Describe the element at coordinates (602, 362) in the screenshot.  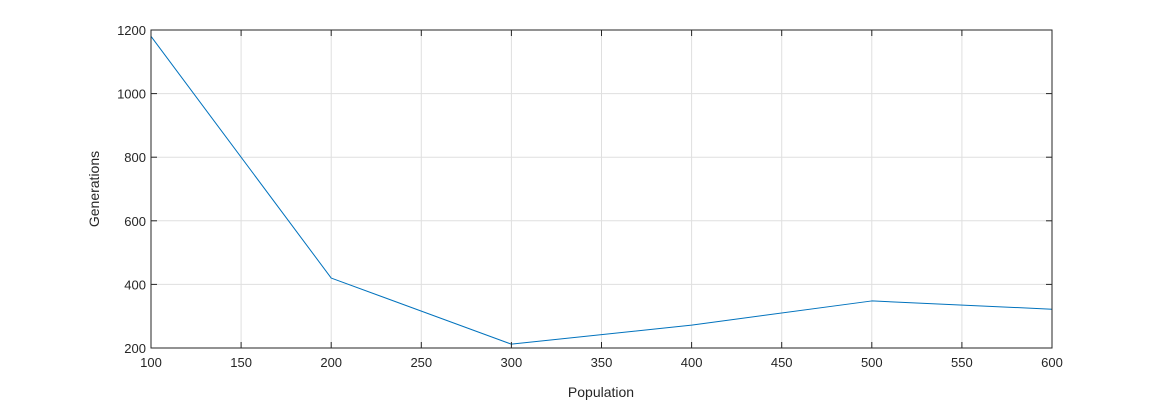
I see `x-tick-label: 350` at that location.